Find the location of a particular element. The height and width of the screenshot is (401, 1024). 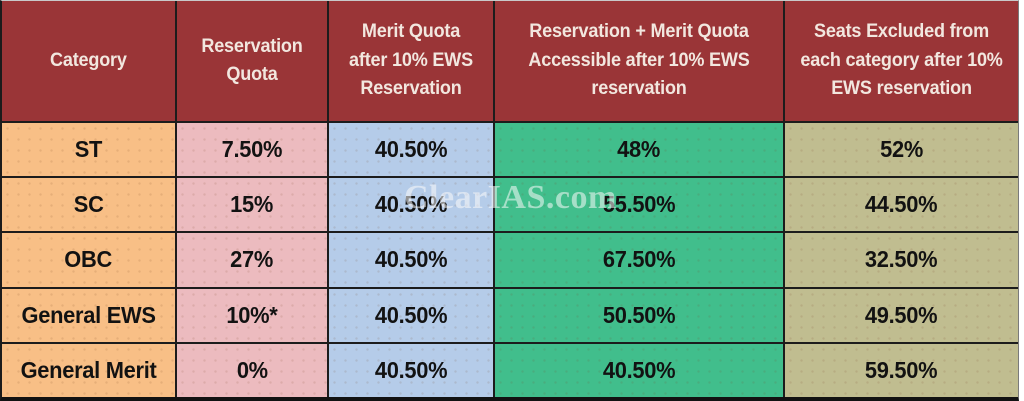

cell-sc-accessible-quota: 55.50% is located at coordinates (639, 205).